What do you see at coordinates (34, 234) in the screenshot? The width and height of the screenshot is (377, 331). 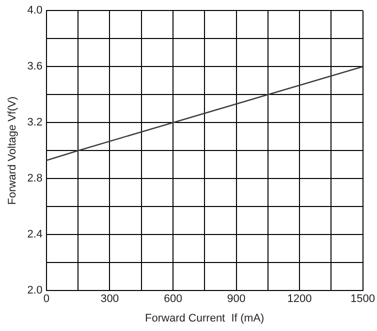 I see `y-tick-label: 2.4` at bounding box center [34, 234].